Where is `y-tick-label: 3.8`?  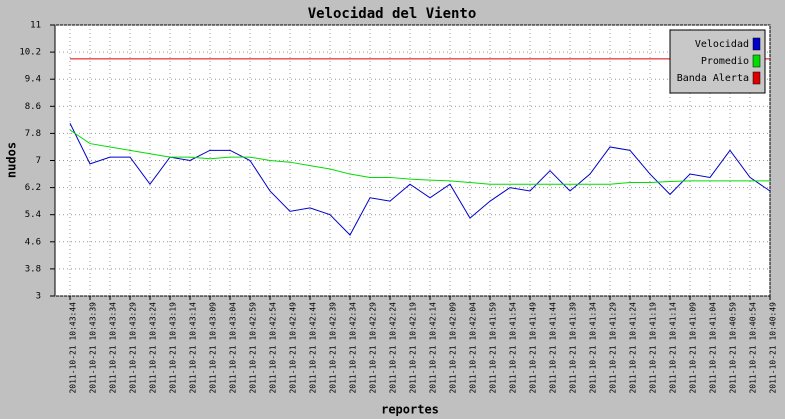 y-tick-label: 3.8 is located at coordinates (33, 269).